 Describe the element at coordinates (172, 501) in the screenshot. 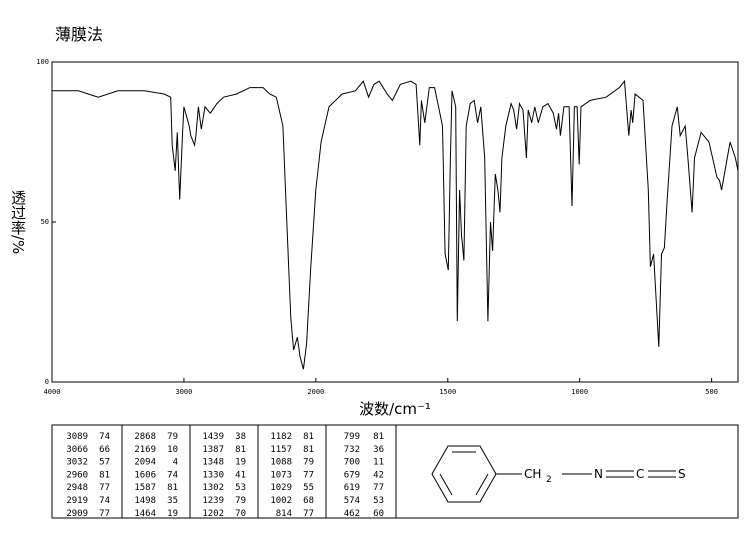

I see `peak-transmittance: 35` at that location.